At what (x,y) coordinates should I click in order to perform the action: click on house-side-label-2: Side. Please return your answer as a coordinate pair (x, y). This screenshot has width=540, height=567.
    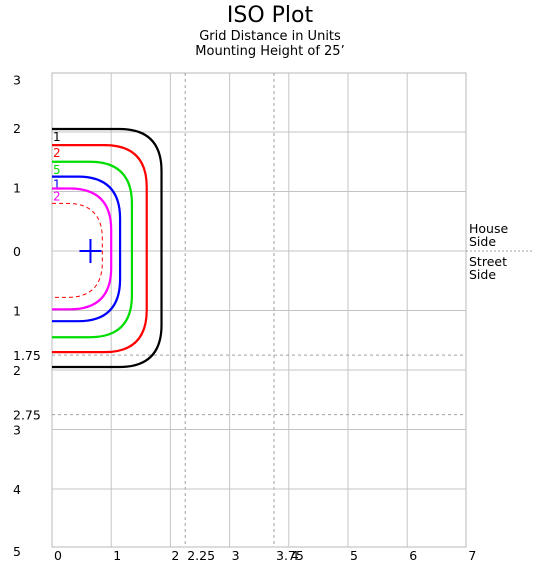
    Looking at the image, I should click on (483, 241).